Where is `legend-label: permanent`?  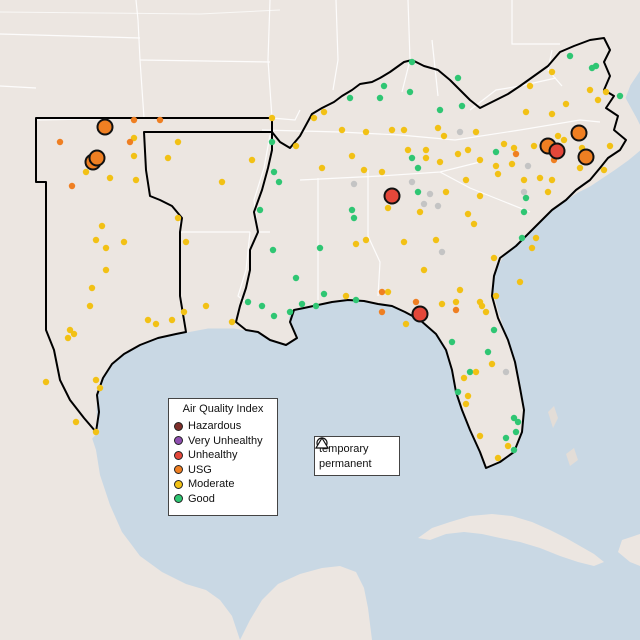 legend-label: permanent is located at coordinates (345, 463).